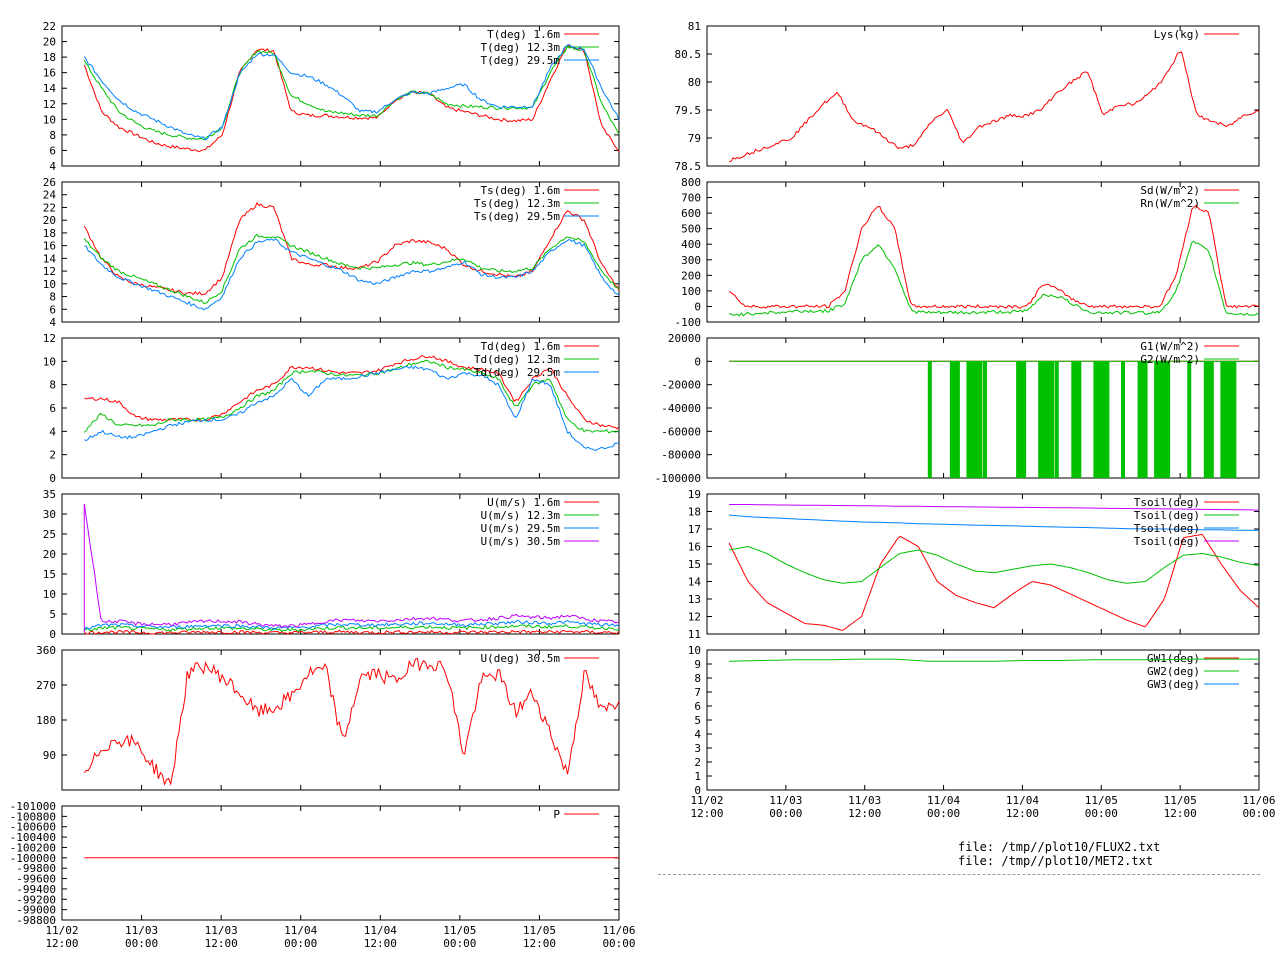  I want to click on legend-label-ground-heat-flux-0: G1(W/m^2), so click(1170, 346).